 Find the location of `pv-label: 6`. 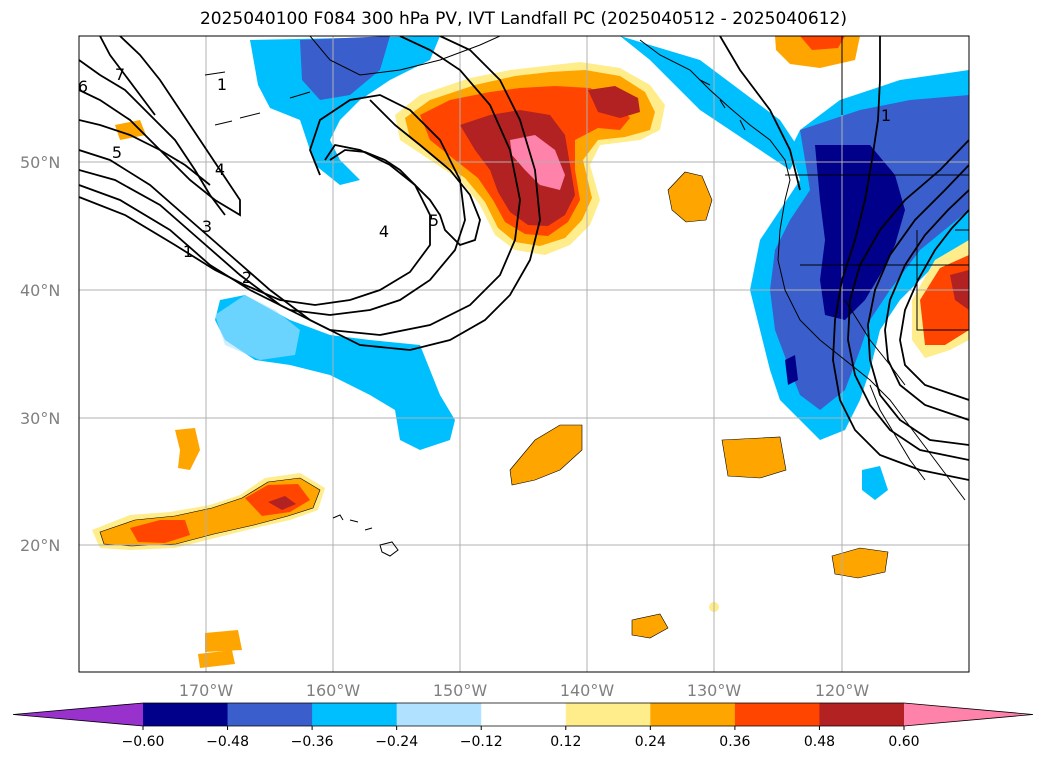

pv-label: 6 is located at coordinates (83, 86).